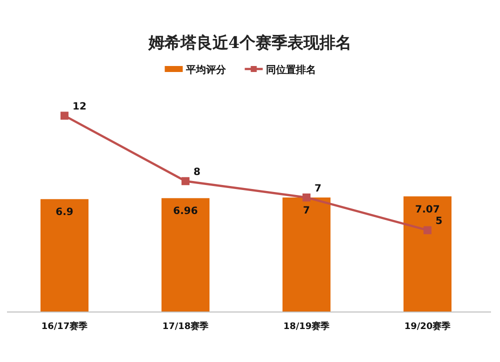  I want to click on legend-label: 平均评分, so click(205, 70).